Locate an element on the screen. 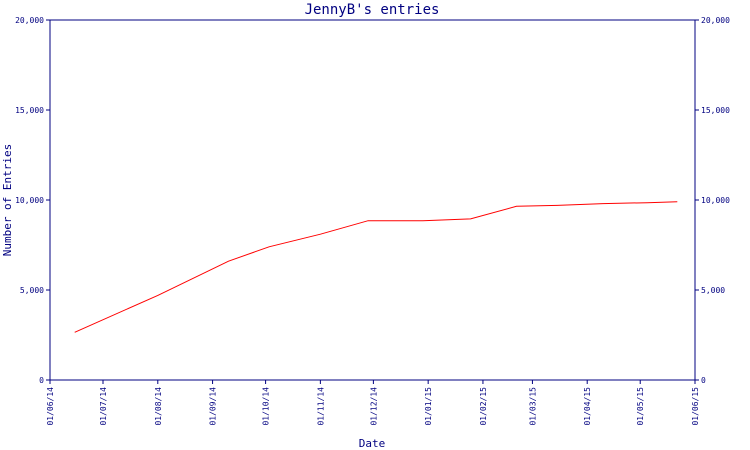  x-tick-label: 01/11/14 is located at coordinates (320, 406).